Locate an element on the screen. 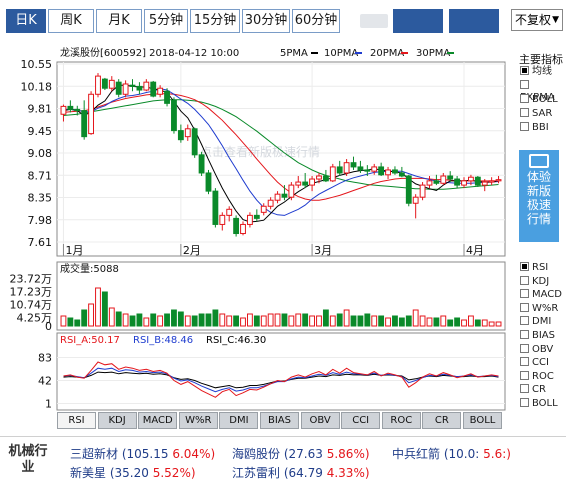 The width and height of the screenshot is (566, 488). industry-stock-link: 新美星 (35.20 5.52%) is located at coordinates (133, 472).